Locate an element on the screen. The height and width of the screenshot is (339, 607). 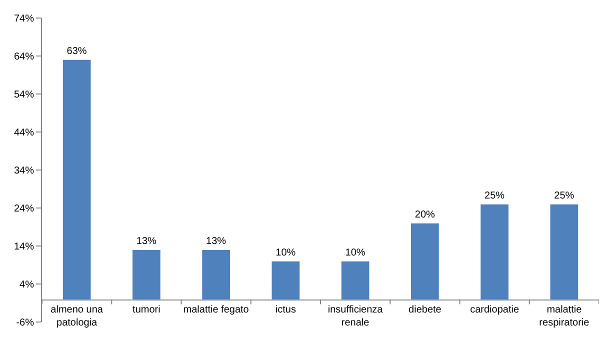
data-label: 63% is located at coordinates (76, 51).